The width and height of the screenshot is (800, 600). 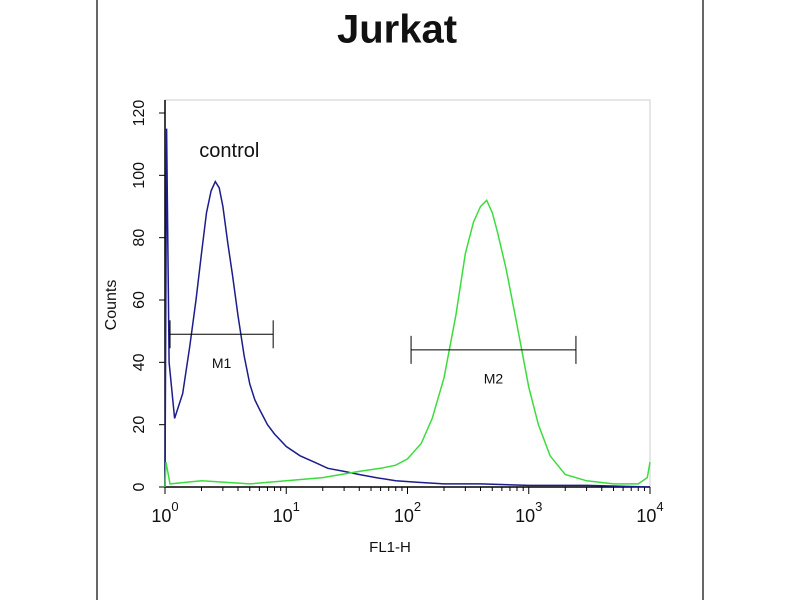 What do you see at coordinates (139, 238) in the screenshot?
I see `y-tick-label: 80` at bounding box center [139, 238].